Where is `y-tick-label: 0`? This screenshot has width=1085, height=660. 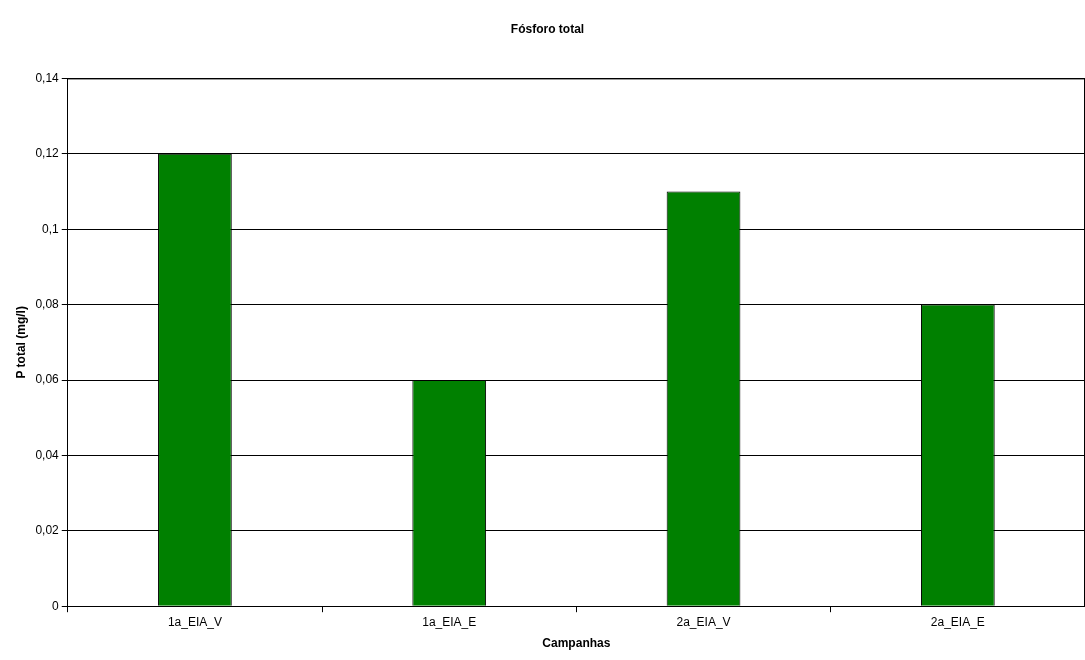
y-tick-label: 0 is located at coordinates (56, 605).